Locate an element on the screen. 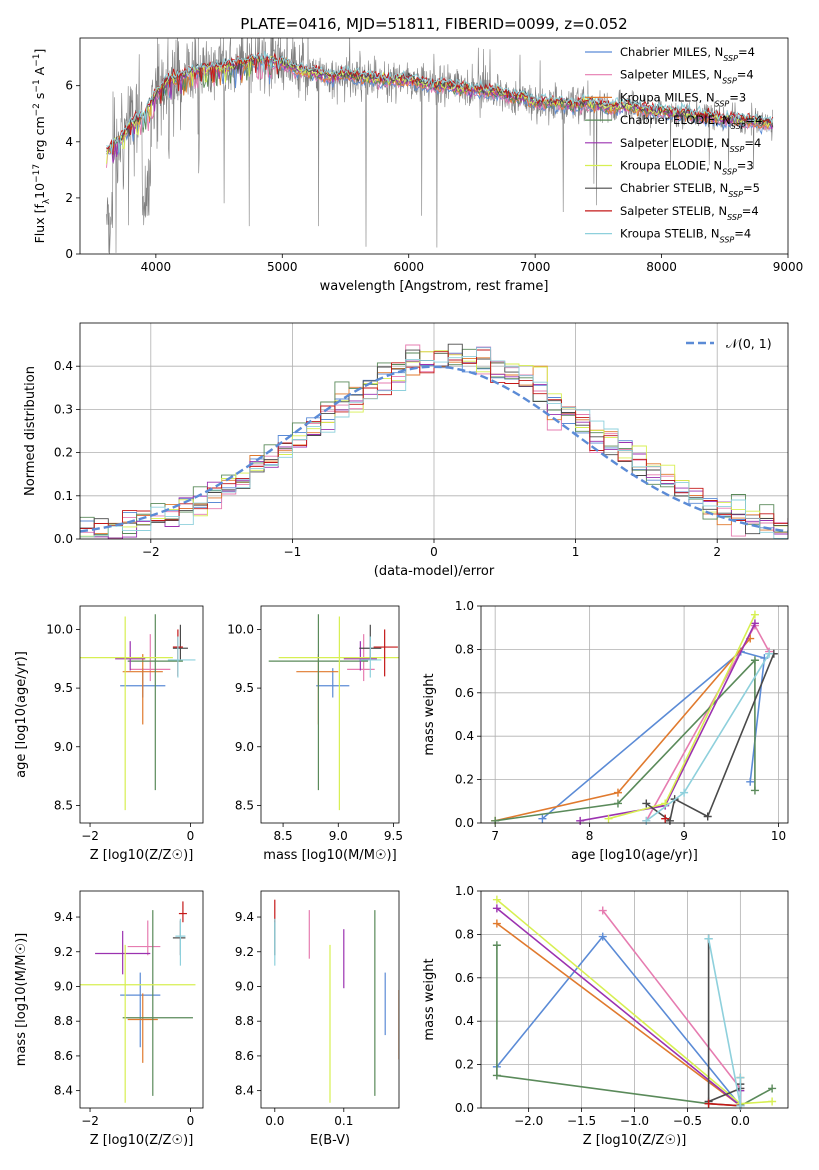 Image resolution: width=819 pixels, height=1170 pixels. legend-label: Salpeter MILES, NSSP=4 is located at coordinates (687, 77).